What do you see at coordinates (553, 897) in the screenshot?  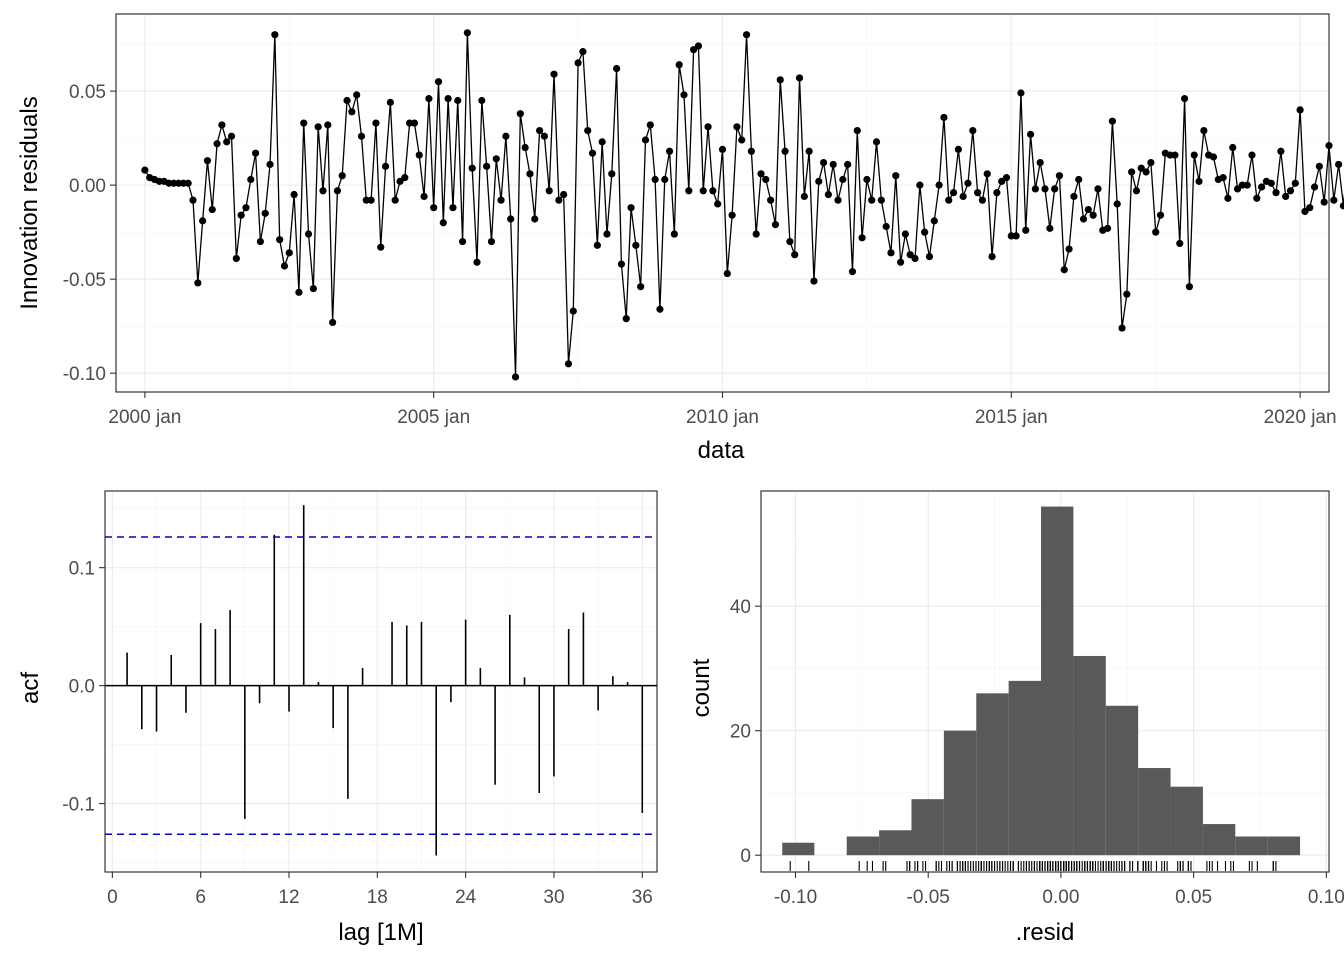 I see `acf-x-tick-label: 30` at bounding box center [553, 897].